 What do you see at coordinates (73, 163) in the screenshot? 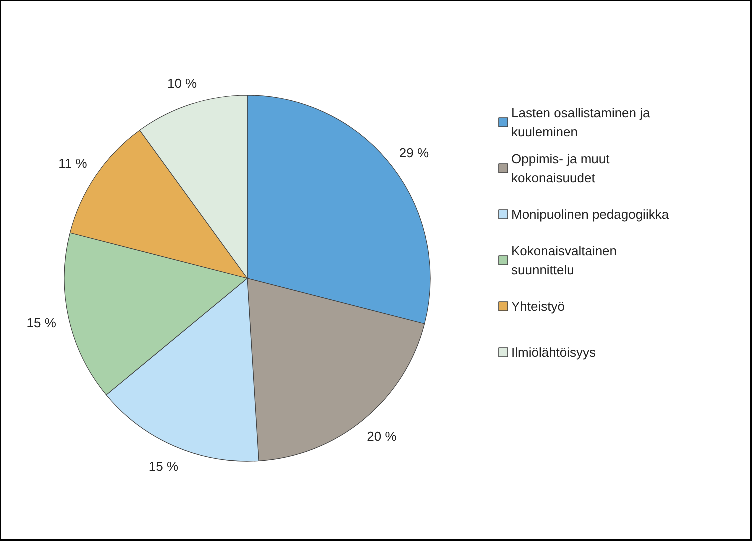
I see `data-label: 11 %` at bounding box center [73, 163].